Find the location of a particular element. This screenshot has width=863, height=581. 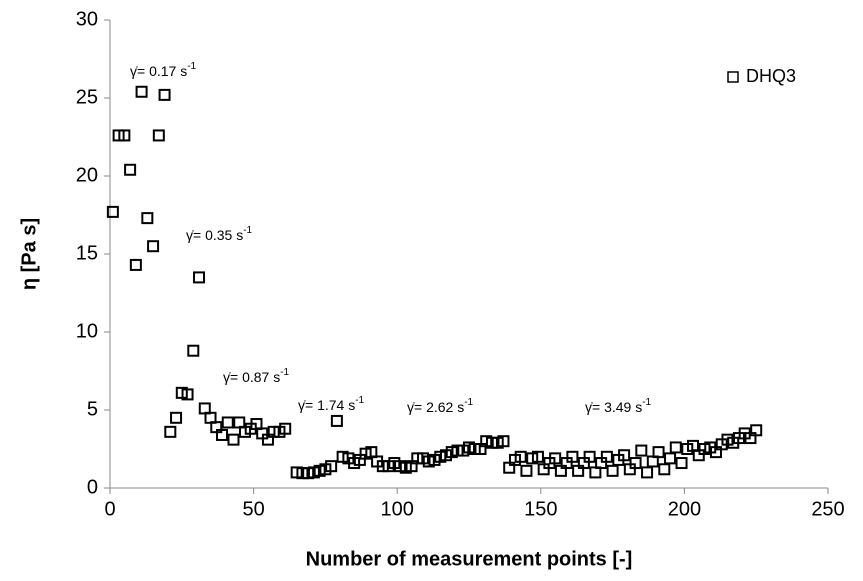

annotation-text: γ̇= 0.87 s is located at coordinates (251, 377).